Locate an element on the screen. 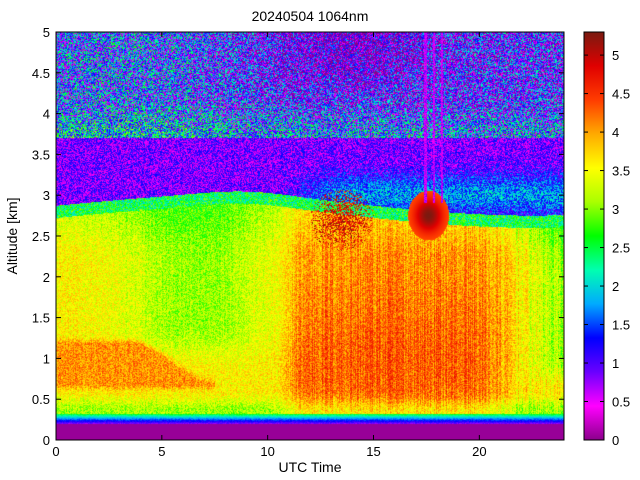  y-tick-label: 1 is located at coordinates (46, 358).